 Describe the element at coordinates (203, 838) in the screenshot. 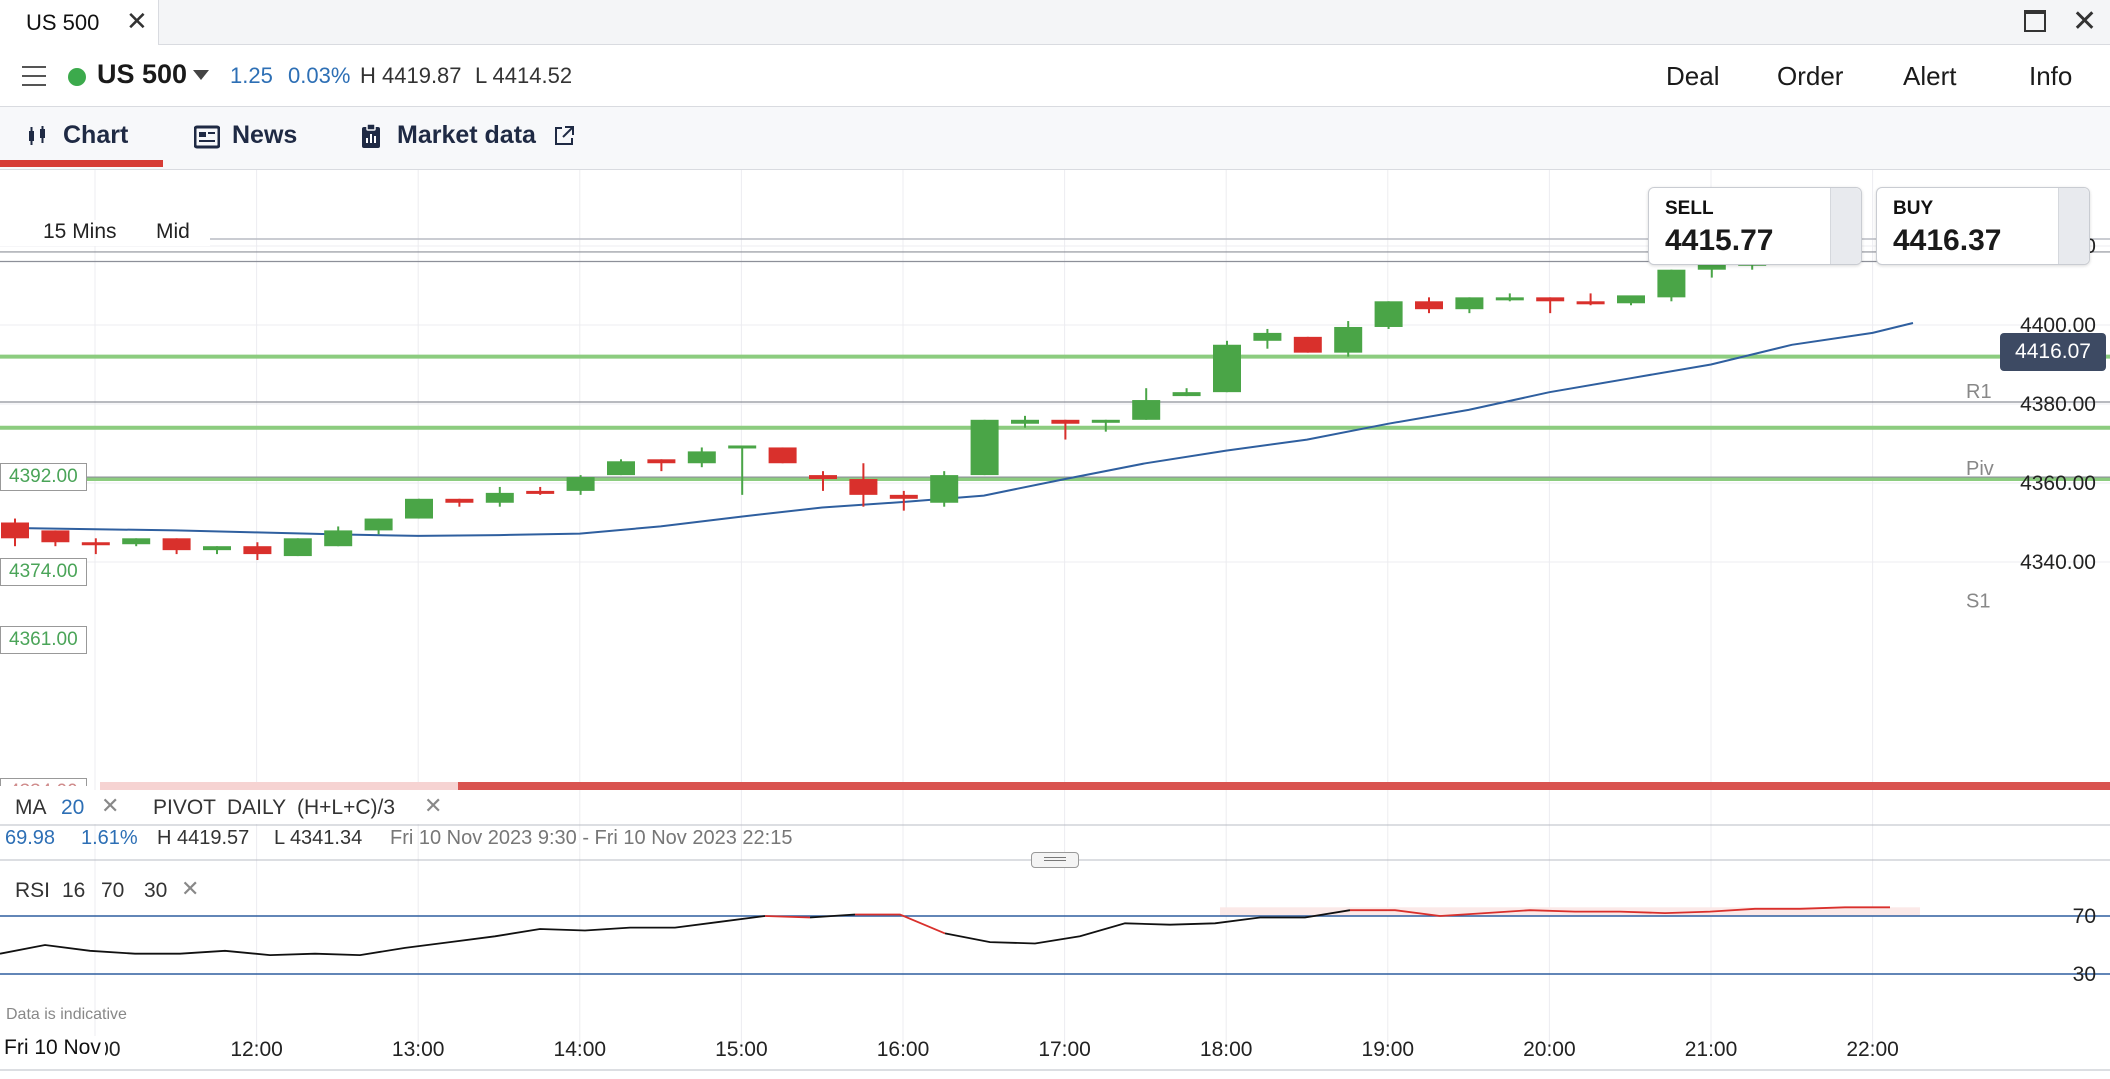

I see `range-high: H 4419.57` at that location.